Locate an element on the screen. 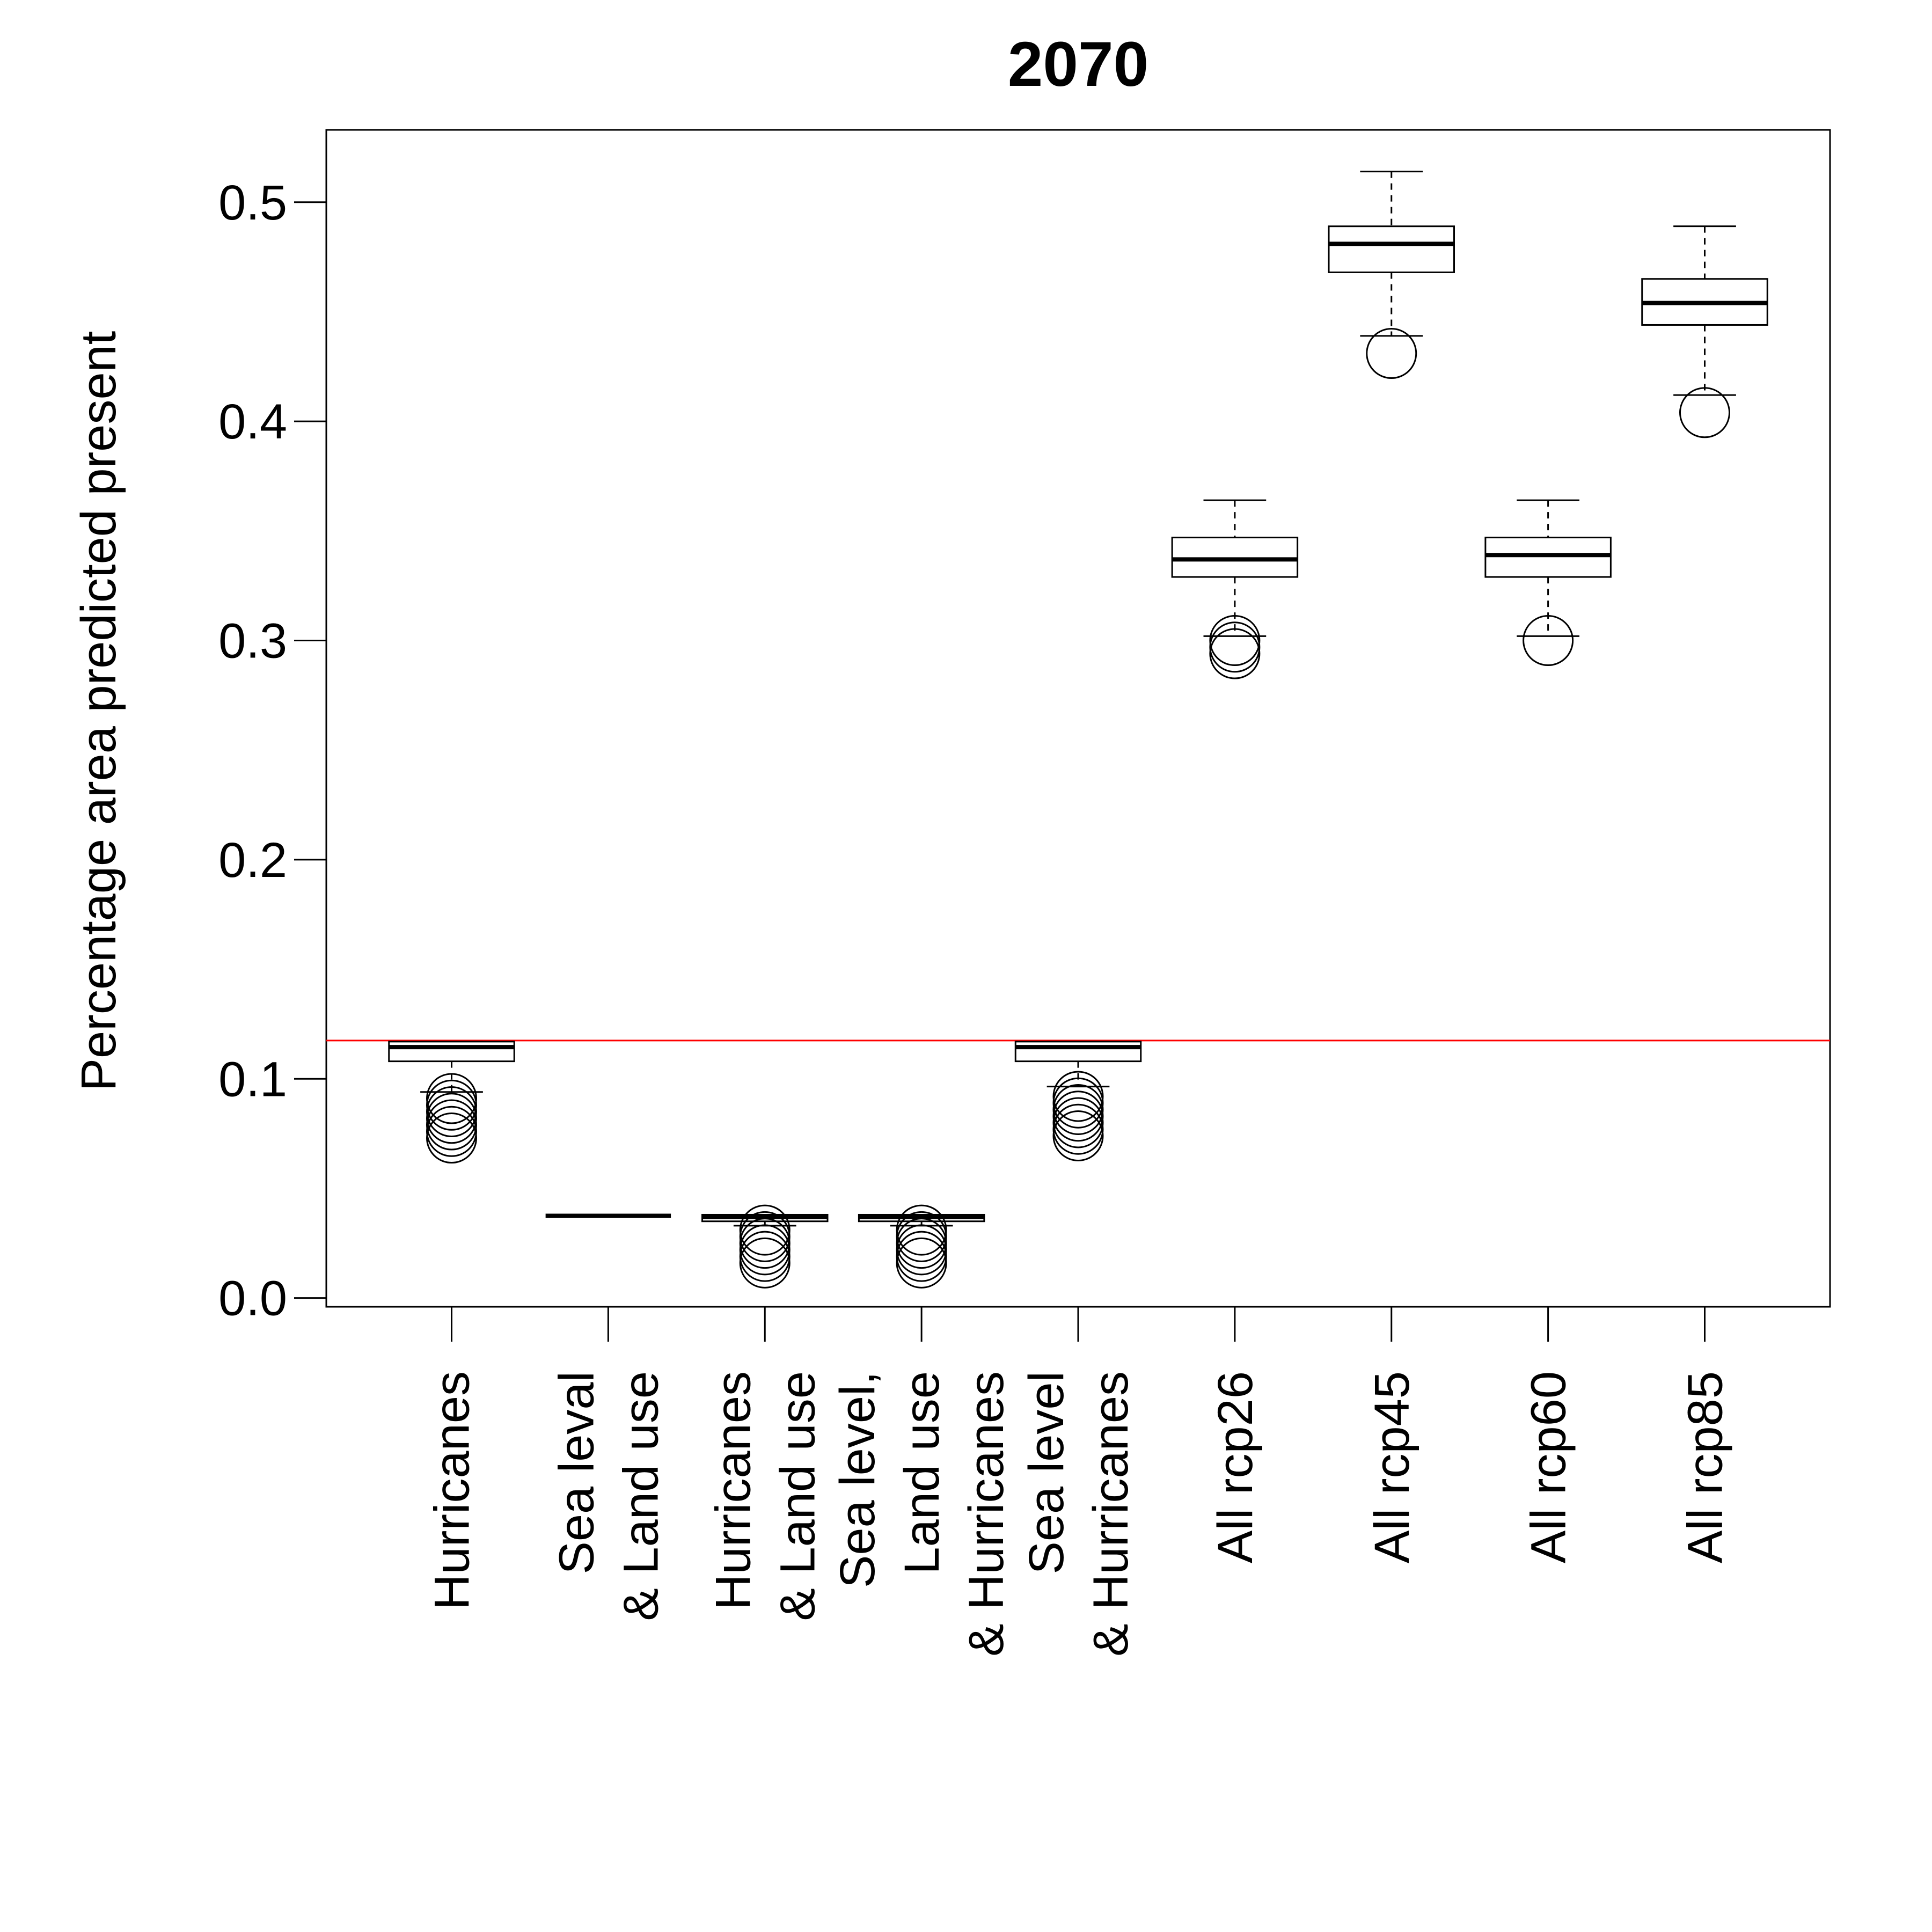 Image resolution: width=1932 pixels, height=1932 pixels. x-category-label: Sea level, is located at coordinates (857, 1479).